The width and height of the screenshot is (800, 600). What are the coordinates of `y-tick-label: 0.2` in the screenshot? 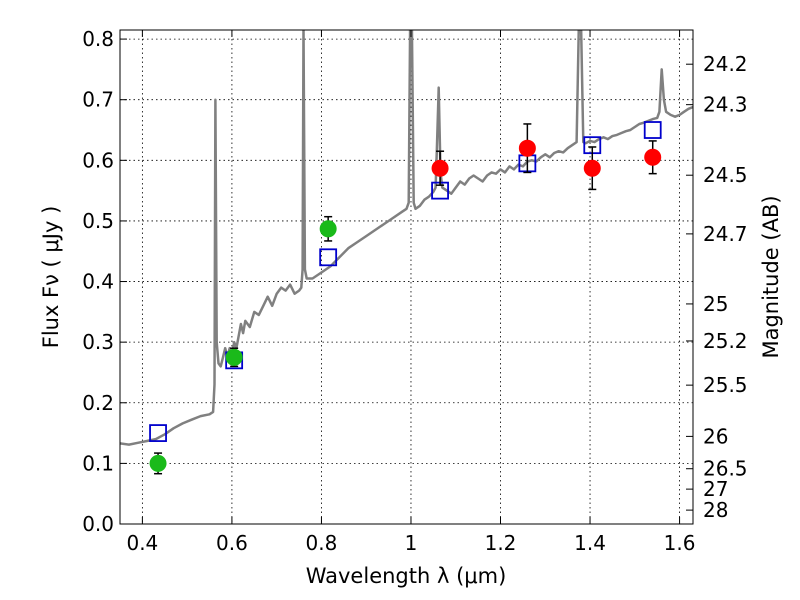 It's located at (98, 403).